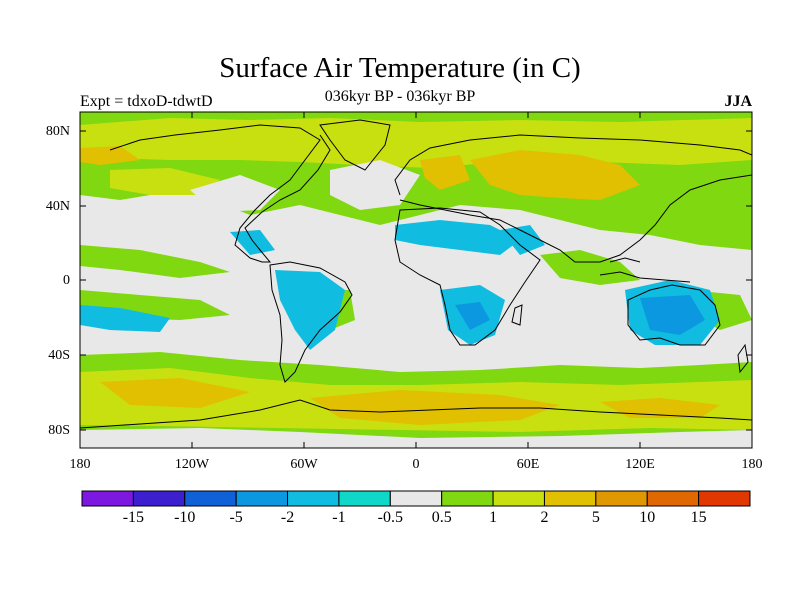 This screenshot has width=800, height=600. I want to click on lat-label-0: 0, so click(66, 280).